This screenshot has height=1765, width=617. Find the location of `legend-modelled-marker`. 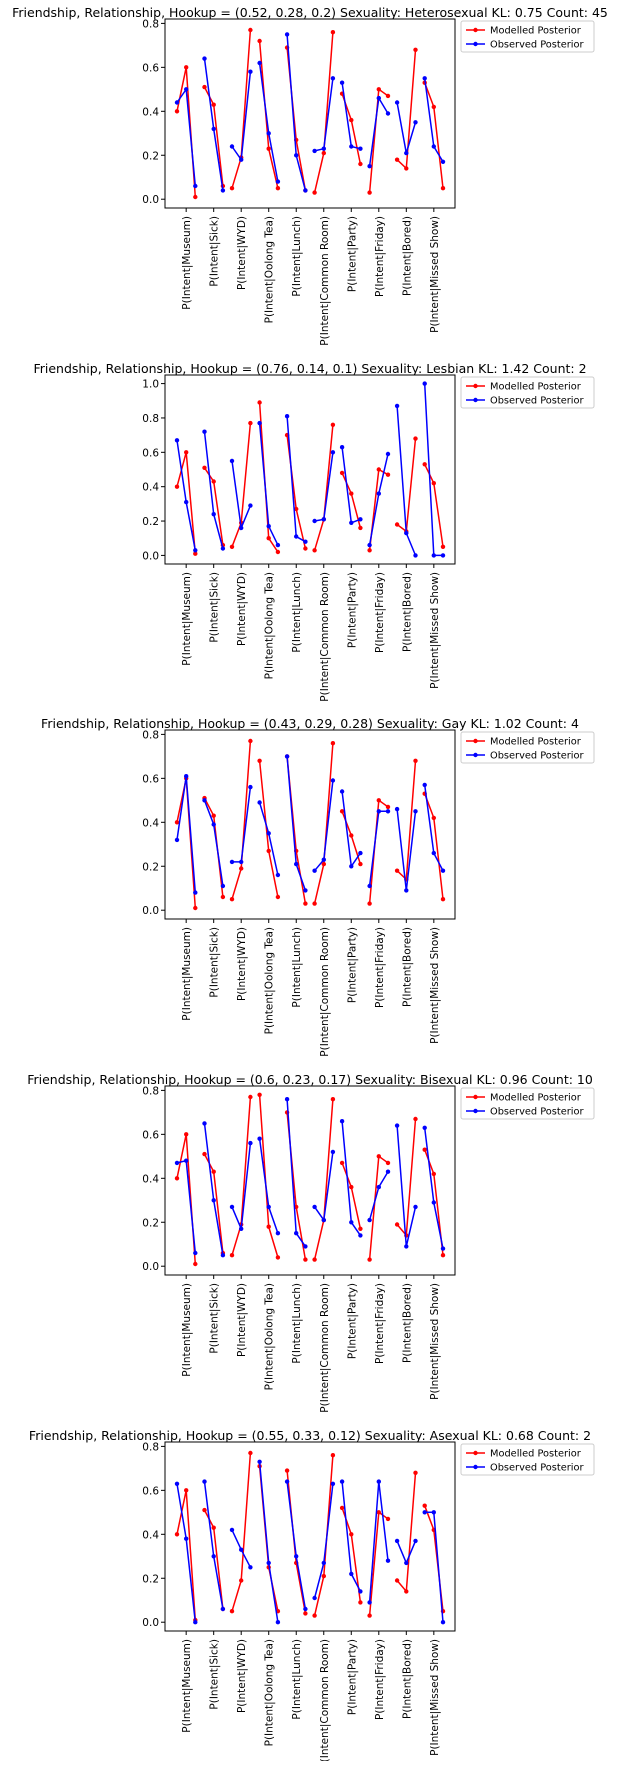

legend-modelled-marker is located at coordinates (475, 30).